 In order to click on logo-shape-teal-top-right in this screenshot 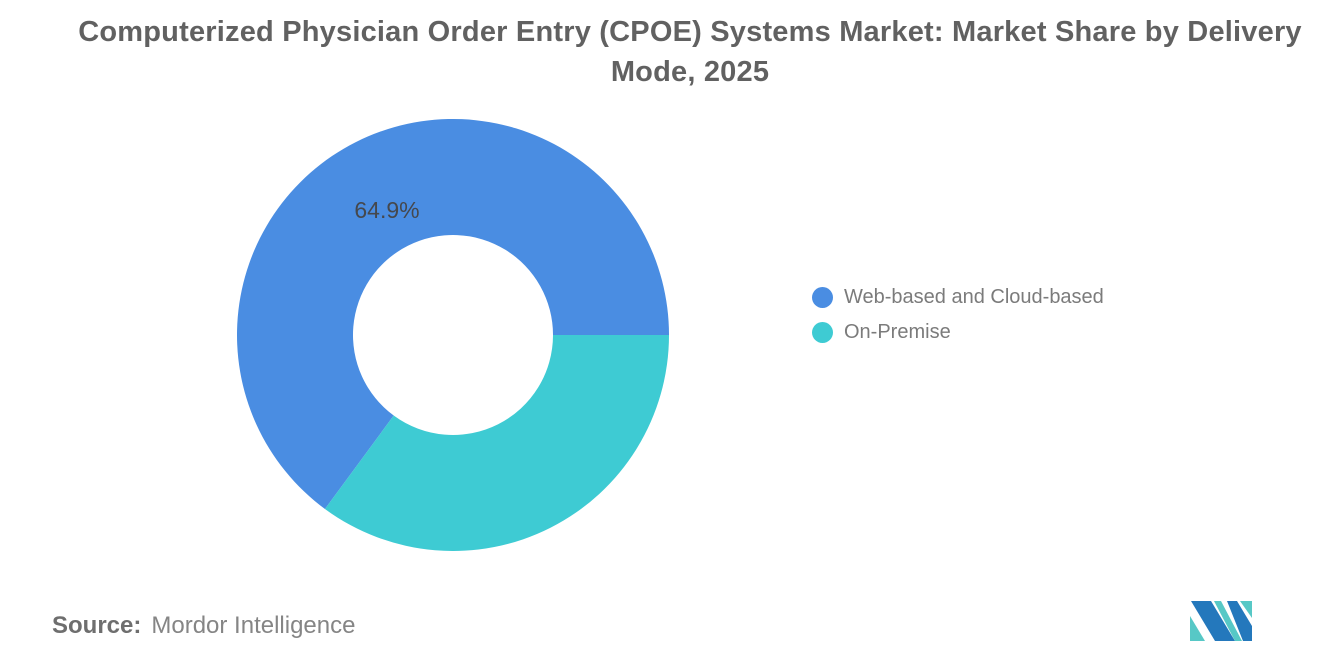, I will do `click(1246, 609)`.